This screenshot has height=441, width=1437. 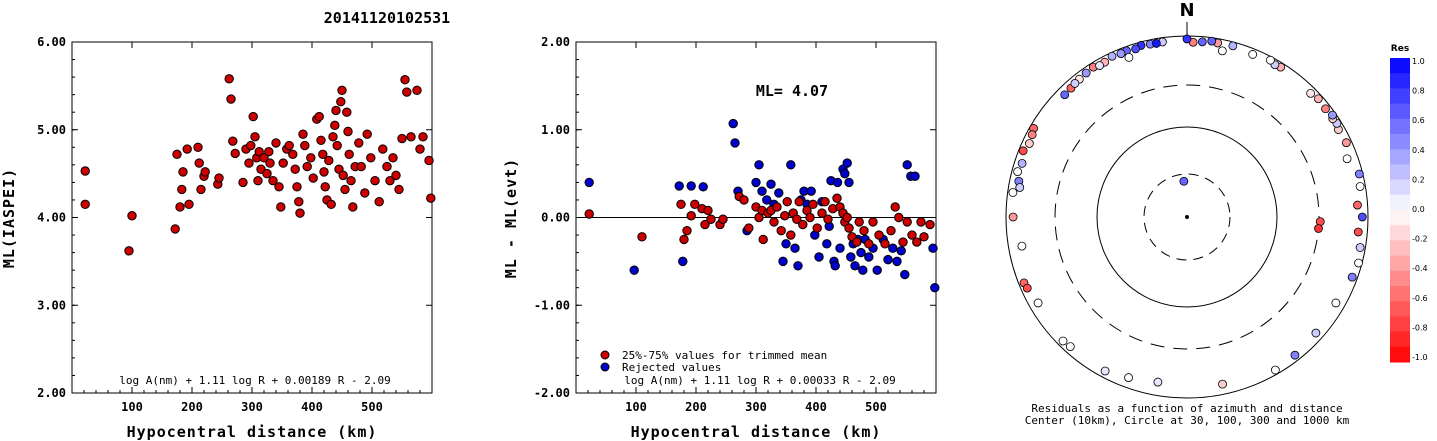 What do you see at coordinates (1418, 61) in the screenshot?
I see `colorbar-label: 1.0` at bounding box center [1418, 61].